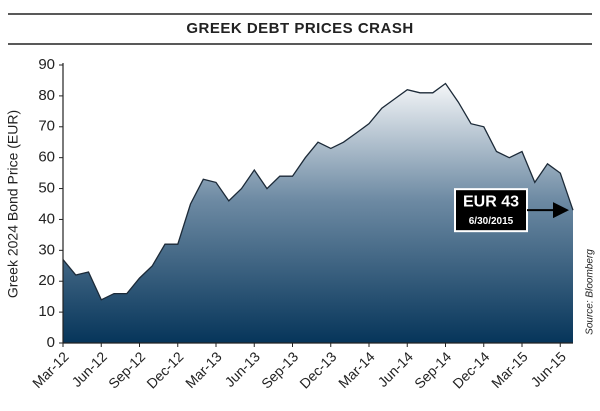 Image resolution: width=600 pixels, height=411 pixels. What do you see at coordinates (164, 369) in the screenshot?
I see `x-tick-label: Dec-12` at bounding box center [164, 369].